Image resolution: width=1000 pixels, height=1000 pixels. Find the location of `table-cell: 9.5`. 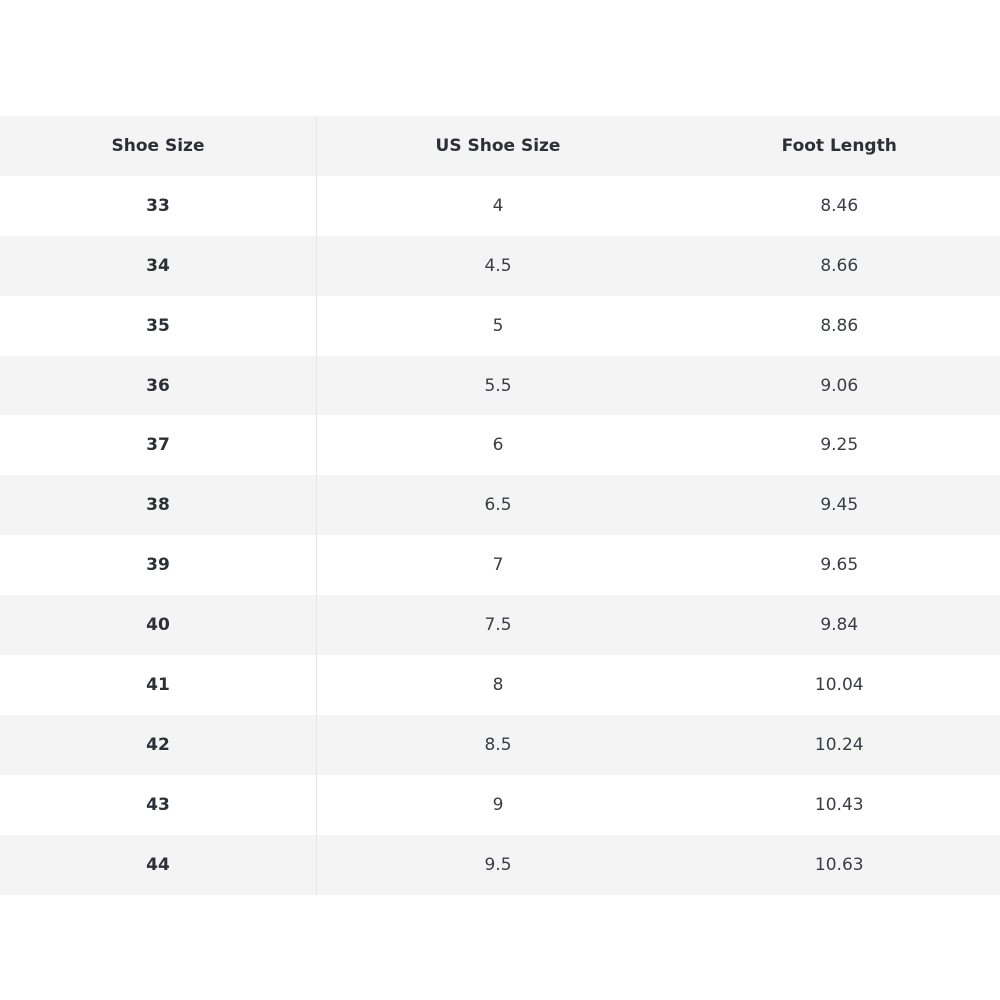

table-cell: 9.5 is located at coordinates (498, 864).